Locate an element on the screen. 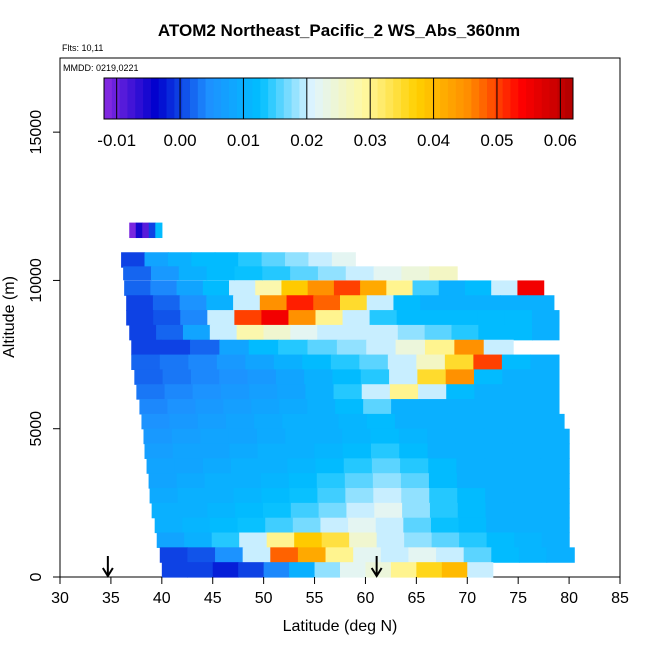 The height and width of the screenshot is (650, 650). colorbar-tick-label: 0.01 is located at coordinates (243, 140).